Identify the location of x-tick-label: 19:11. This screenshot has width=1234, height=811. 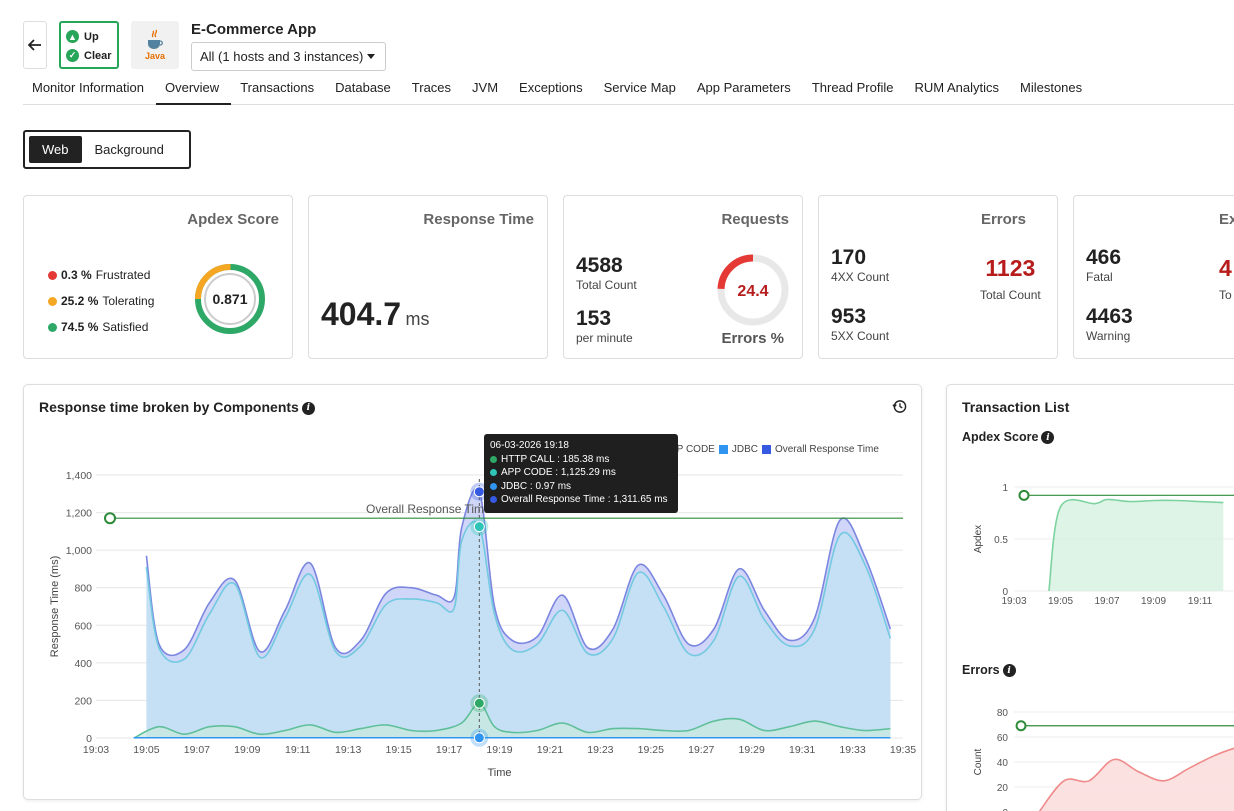
(298, 750).